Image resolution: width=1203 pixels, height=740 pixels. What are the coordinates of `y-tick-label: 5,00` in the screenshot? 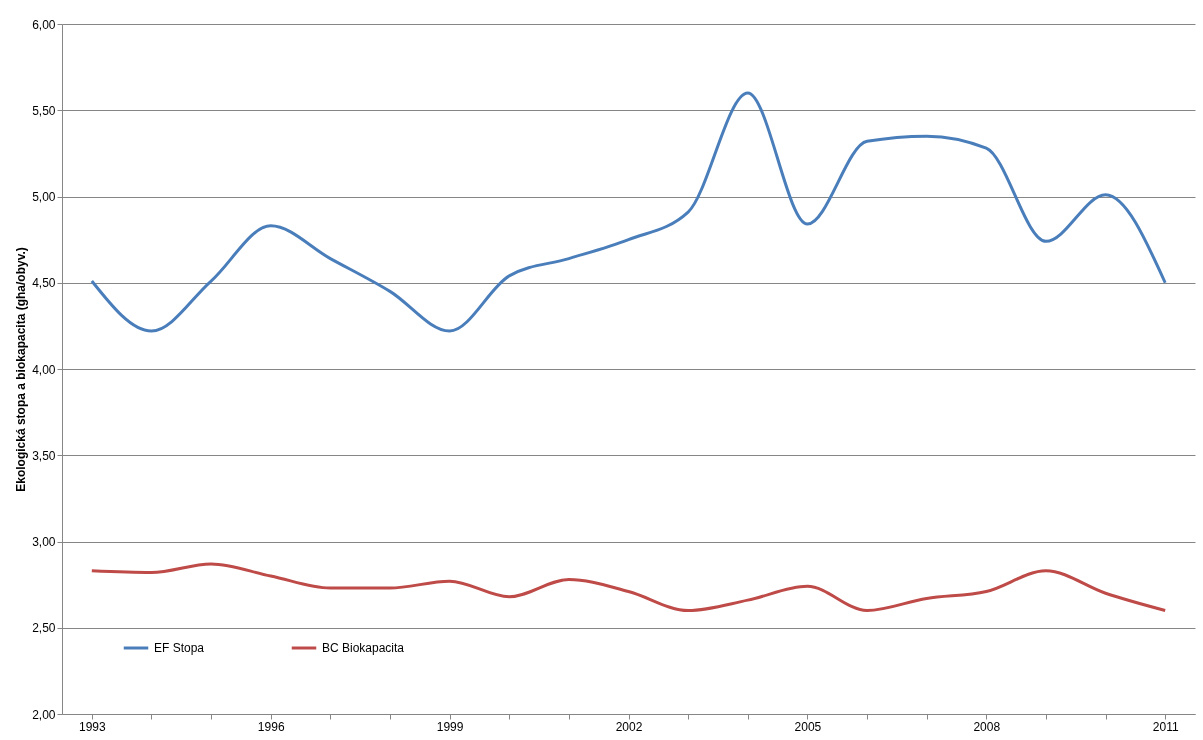 It's located at (44, 197).